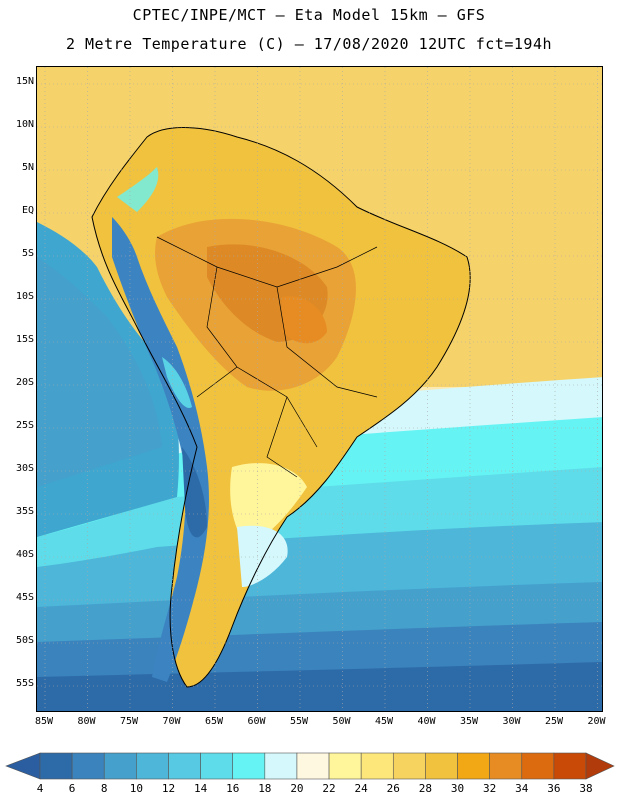 The image size is (618, 800). I want to click on colorbar-label: 8, so click(104, 788).